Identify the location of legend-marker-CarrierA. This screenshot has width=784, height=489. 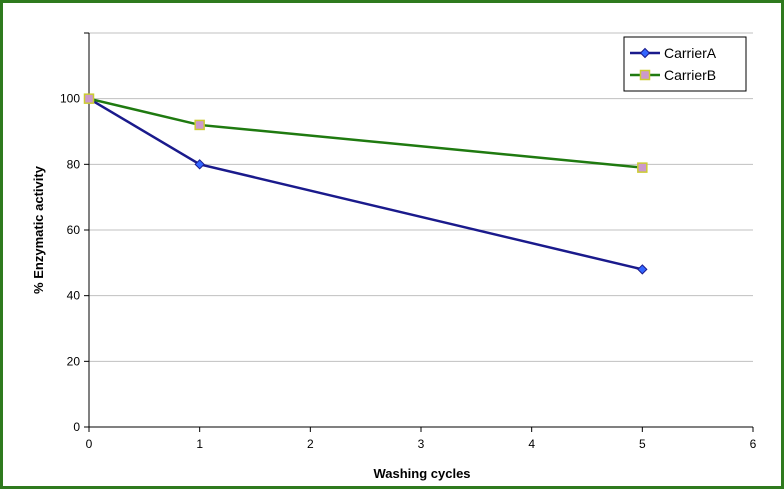
(645, 53).